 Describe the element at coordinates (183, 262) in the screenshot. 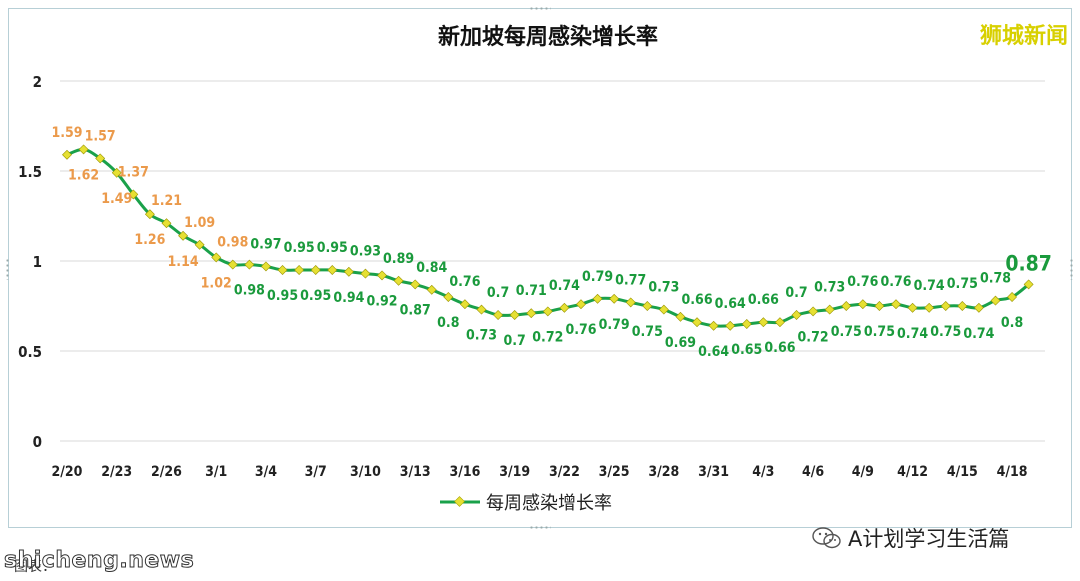

I see `data-label: 1.14` at that location.